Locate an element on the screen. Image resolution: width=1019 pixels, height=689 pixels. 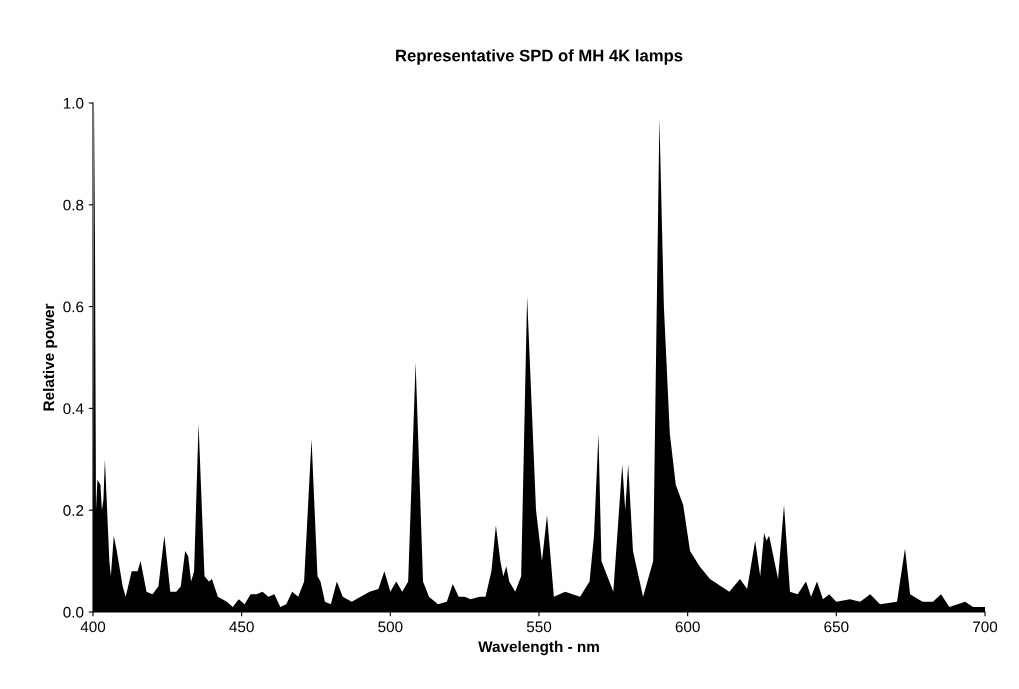
y-tick-label: 1.0 is located at coordinates (73, 103).